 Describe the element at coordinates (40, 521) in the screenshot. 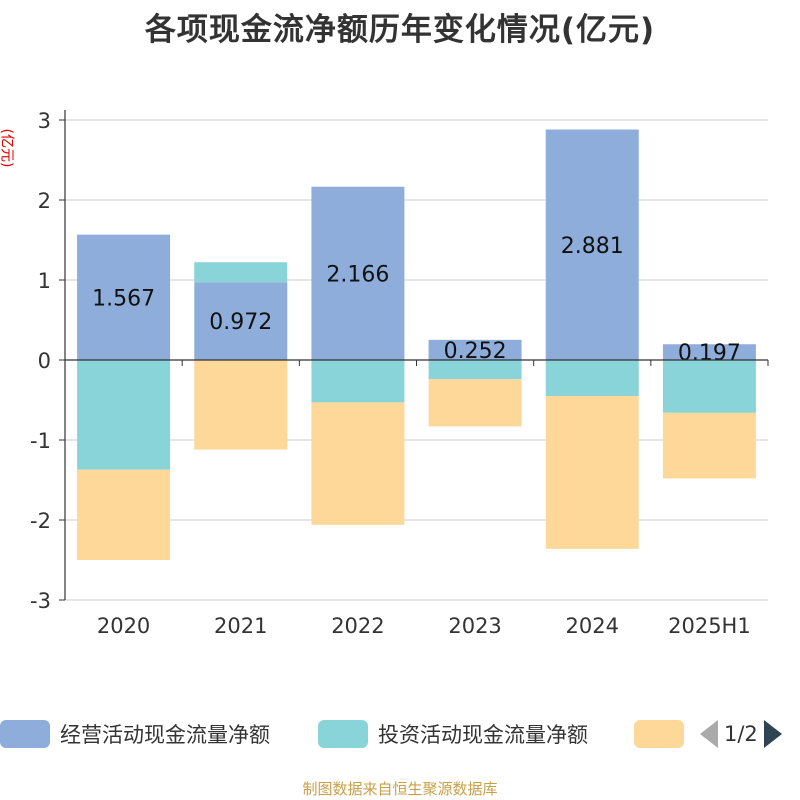

I see `y-tick-label: -2` at that location.